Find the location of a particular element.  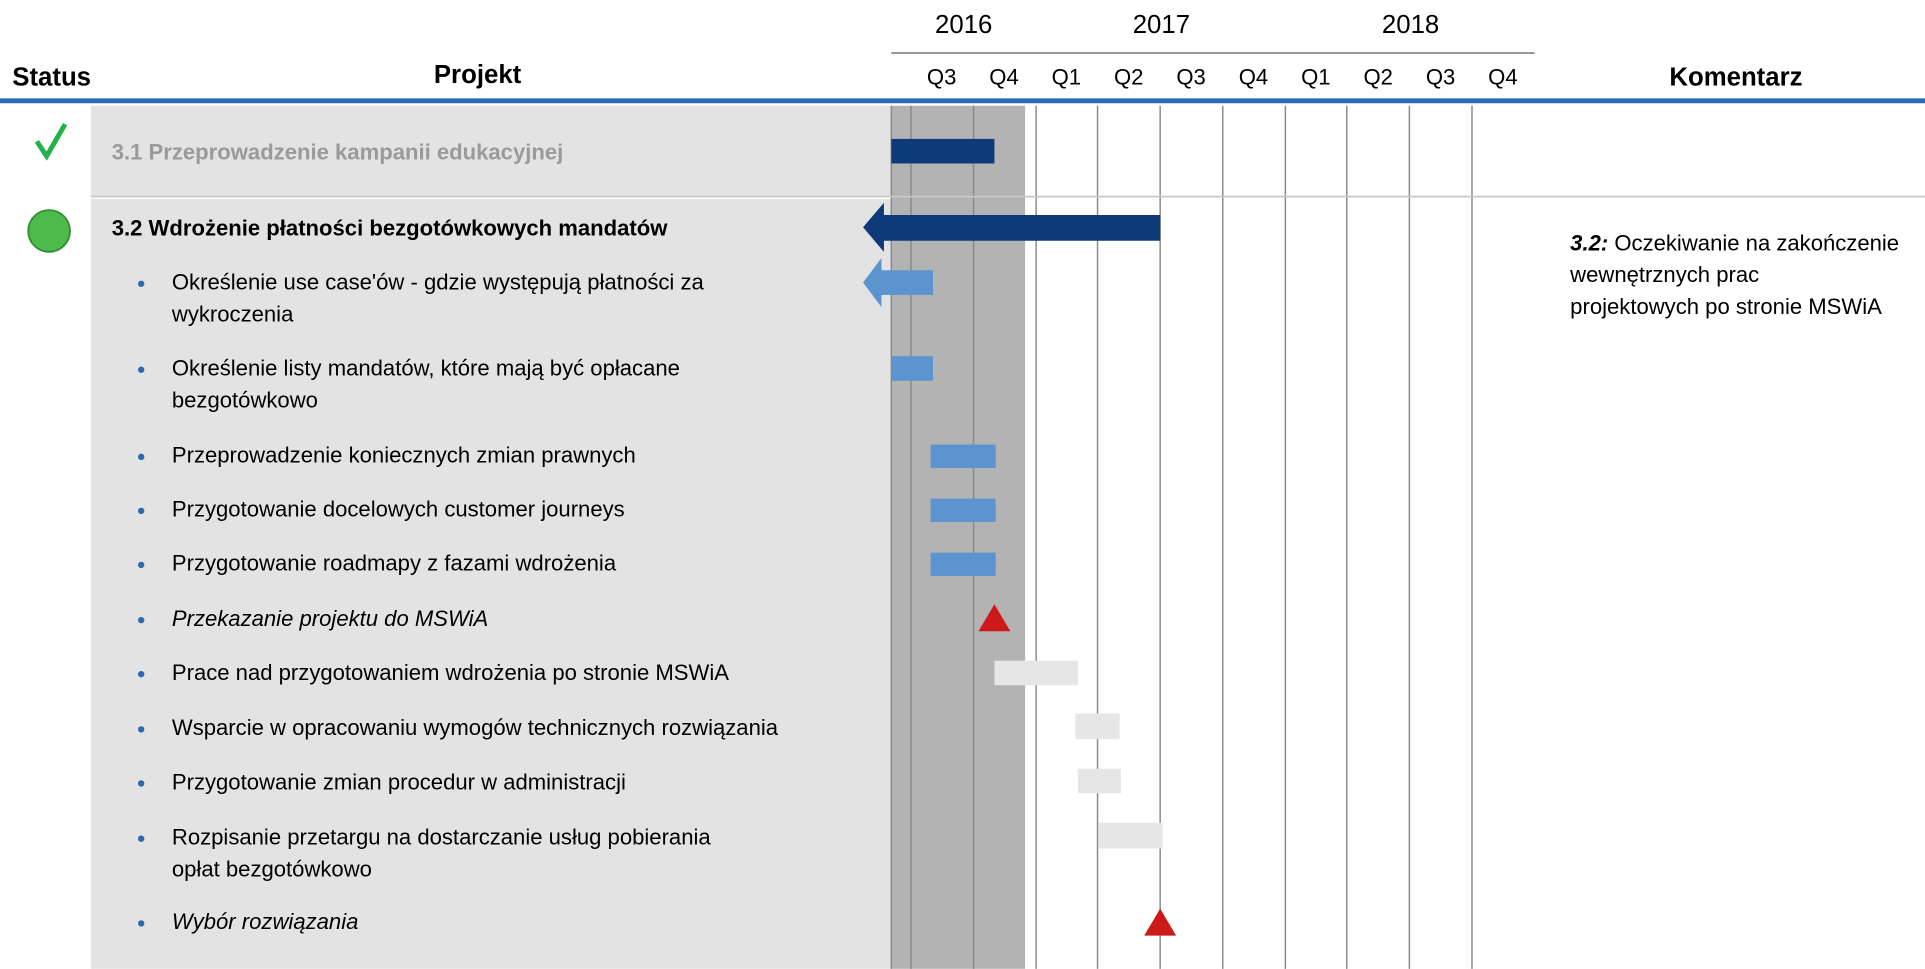

comment-header: Komentarz is located at coordinates (1735, 78).